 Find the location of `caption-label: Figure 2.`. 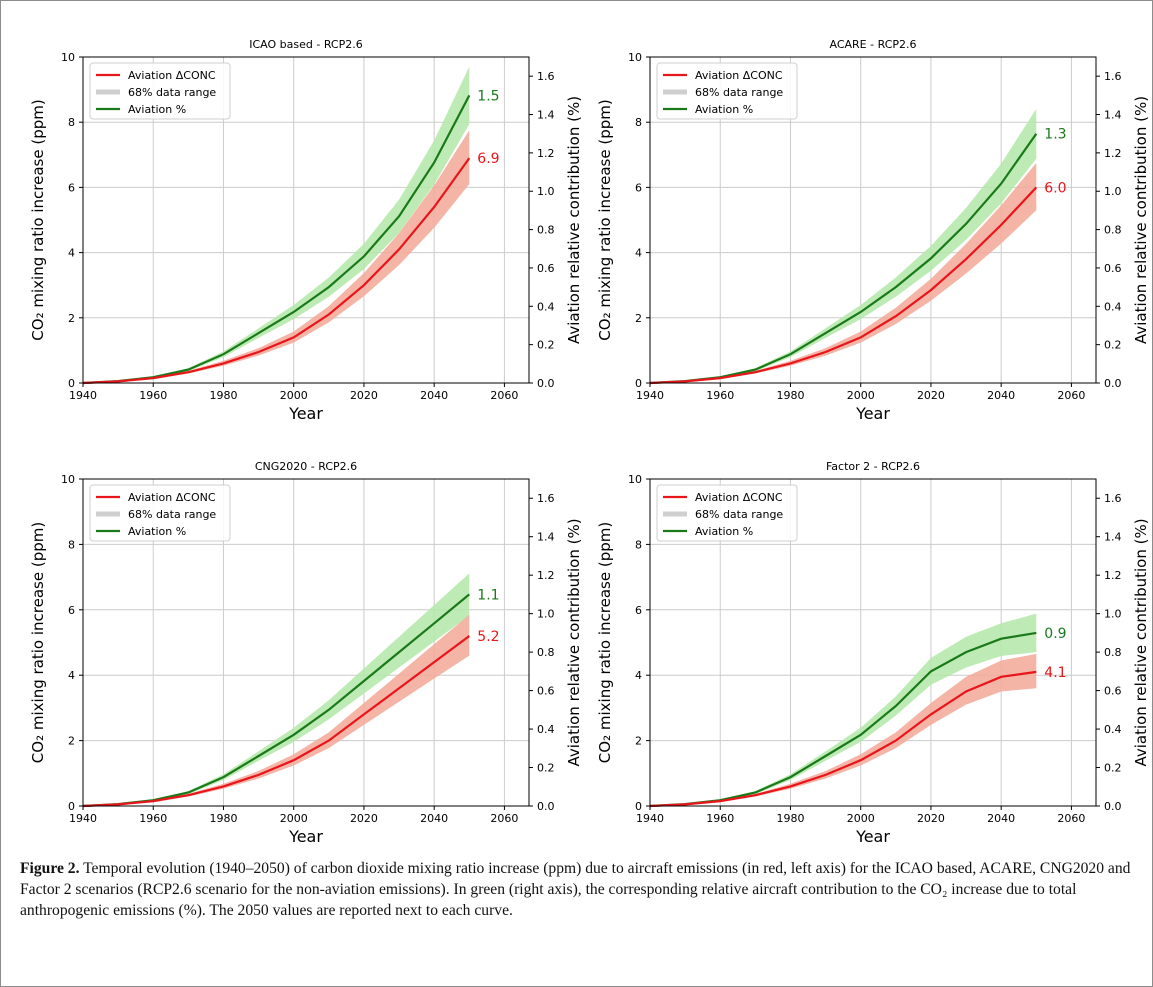

caption-label: Figure 2. is located at coordinates (50, 868).